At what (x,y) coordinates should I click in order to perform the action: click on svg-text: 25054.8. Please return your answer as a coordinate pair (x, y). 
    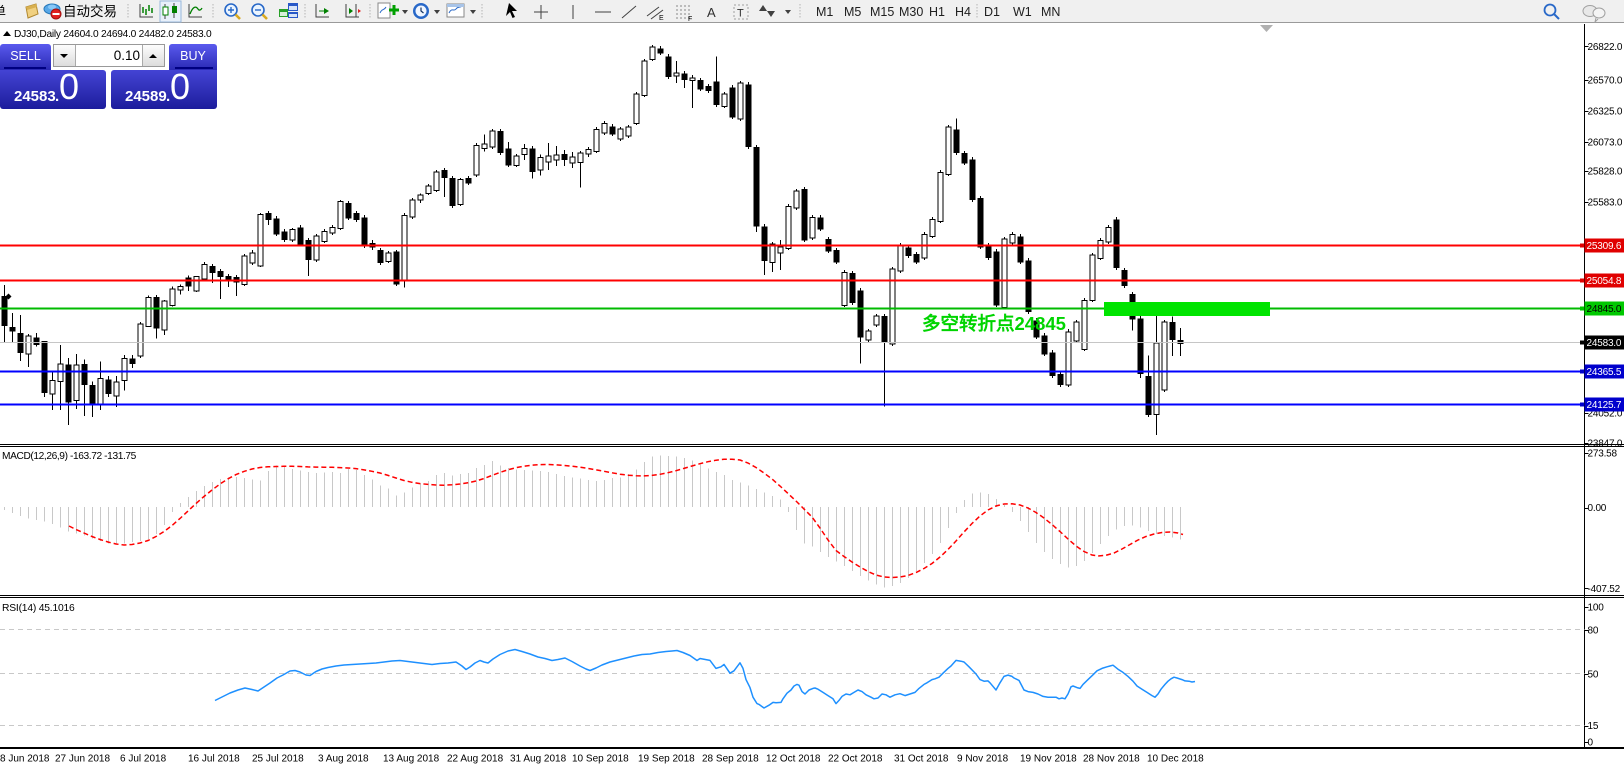
    Looking at the image, I should click on (1604, 281).